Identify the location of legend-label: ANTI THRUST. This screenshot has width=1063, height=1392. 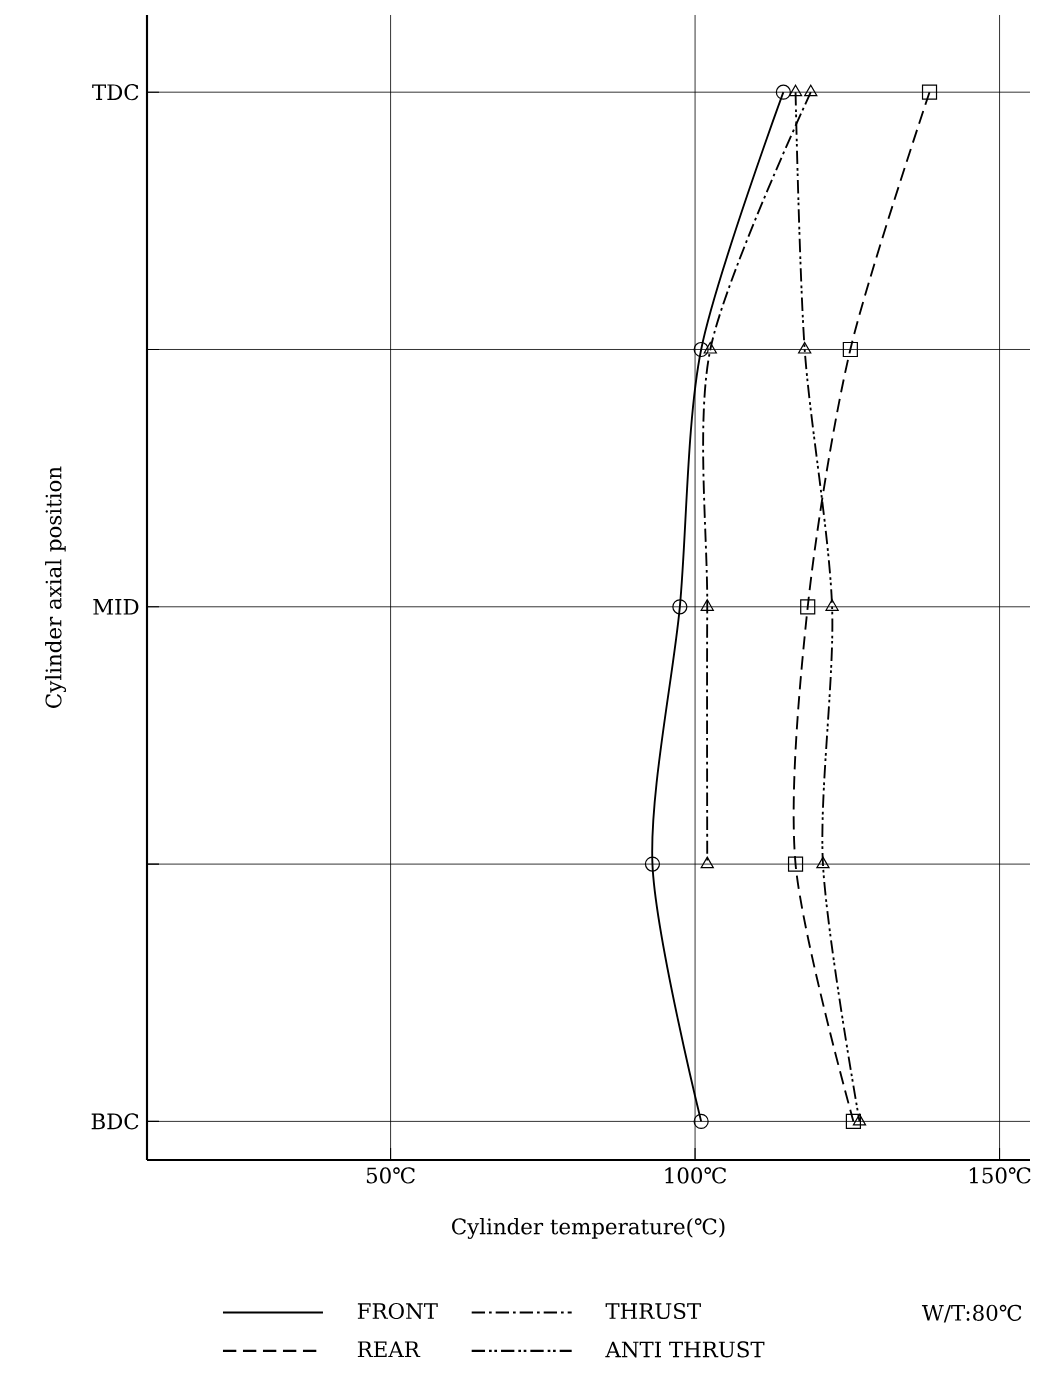
(685, 1349).